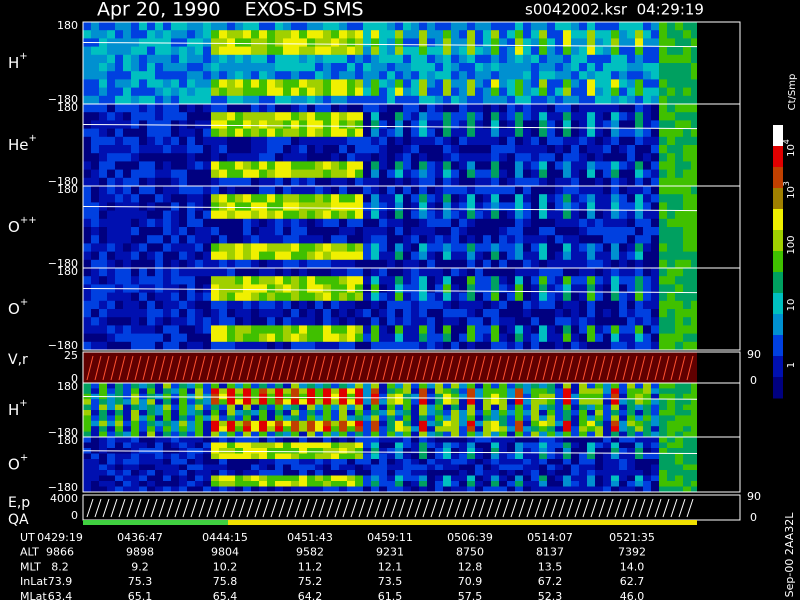 The image size is (800, 600). Describe the element at coordinates (225, 566) in the screenshot. I see `ephemeris-value: 10.2` at that location.